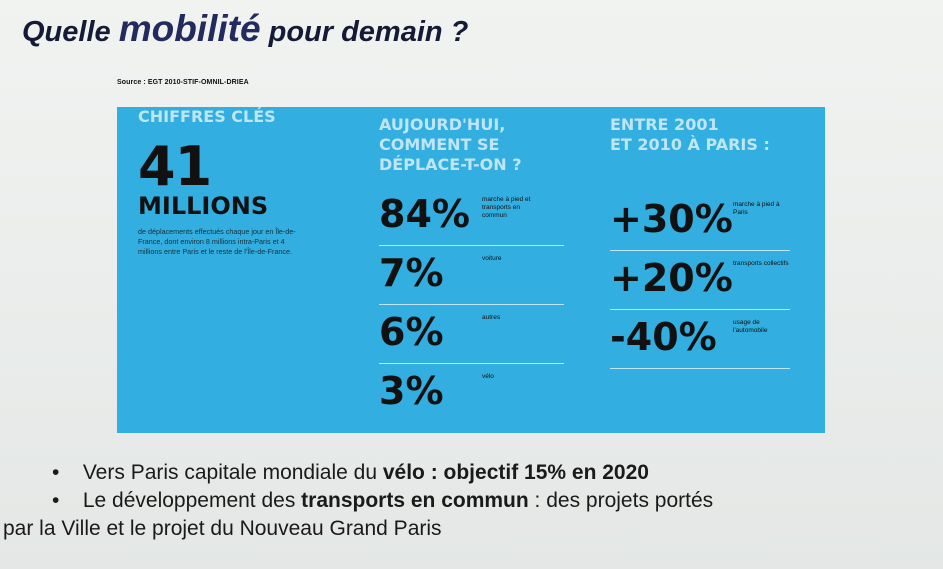 The image size is (943, 569). I want to click on bullet-emphasis: transports en commun, so click(415, 500).